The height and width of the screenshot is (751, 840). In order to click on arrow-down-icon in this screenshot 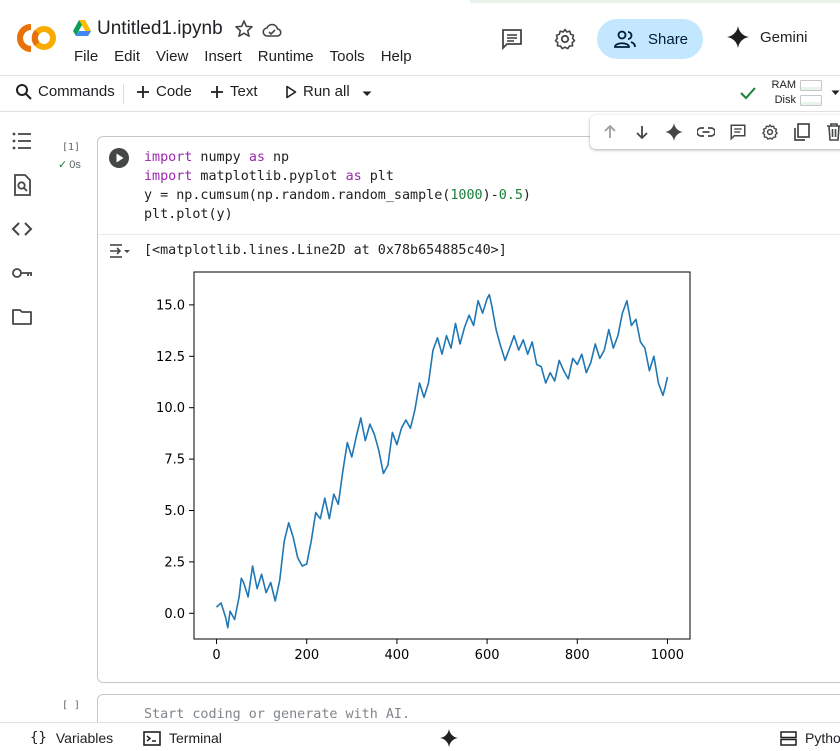, I will do `click(642, 133)`.